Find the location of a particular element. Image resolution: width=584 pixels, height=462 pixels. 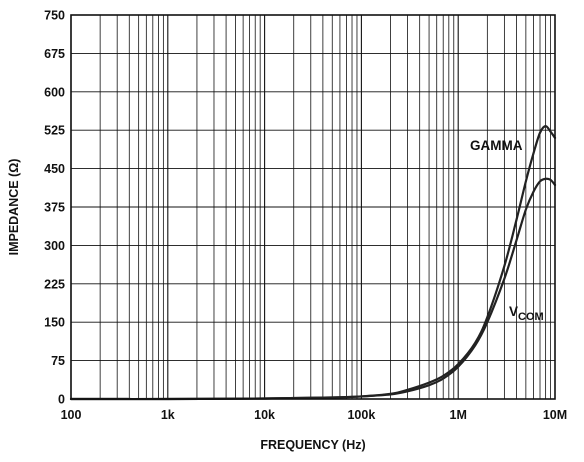

y-tick-label: 0 is located at coordinates (61, 400).